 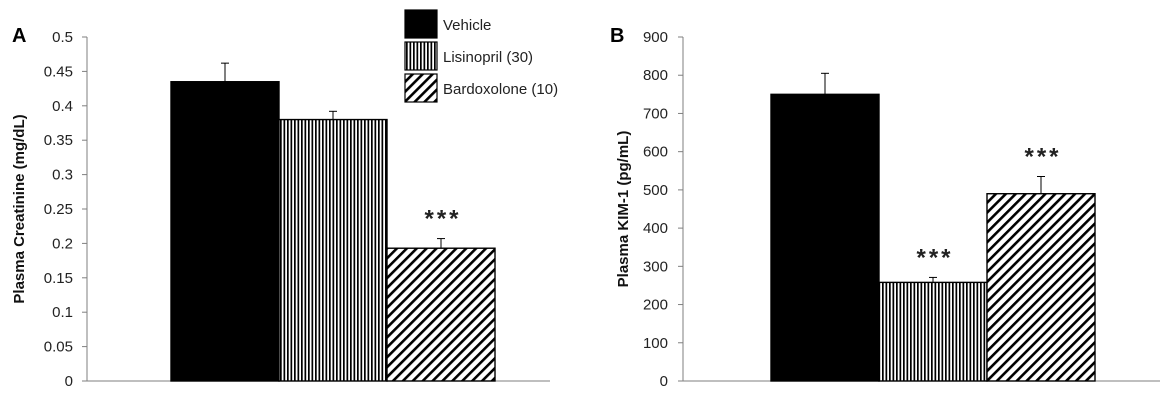 I want to click on panel-label-b: B, so click(x=617, y=36).